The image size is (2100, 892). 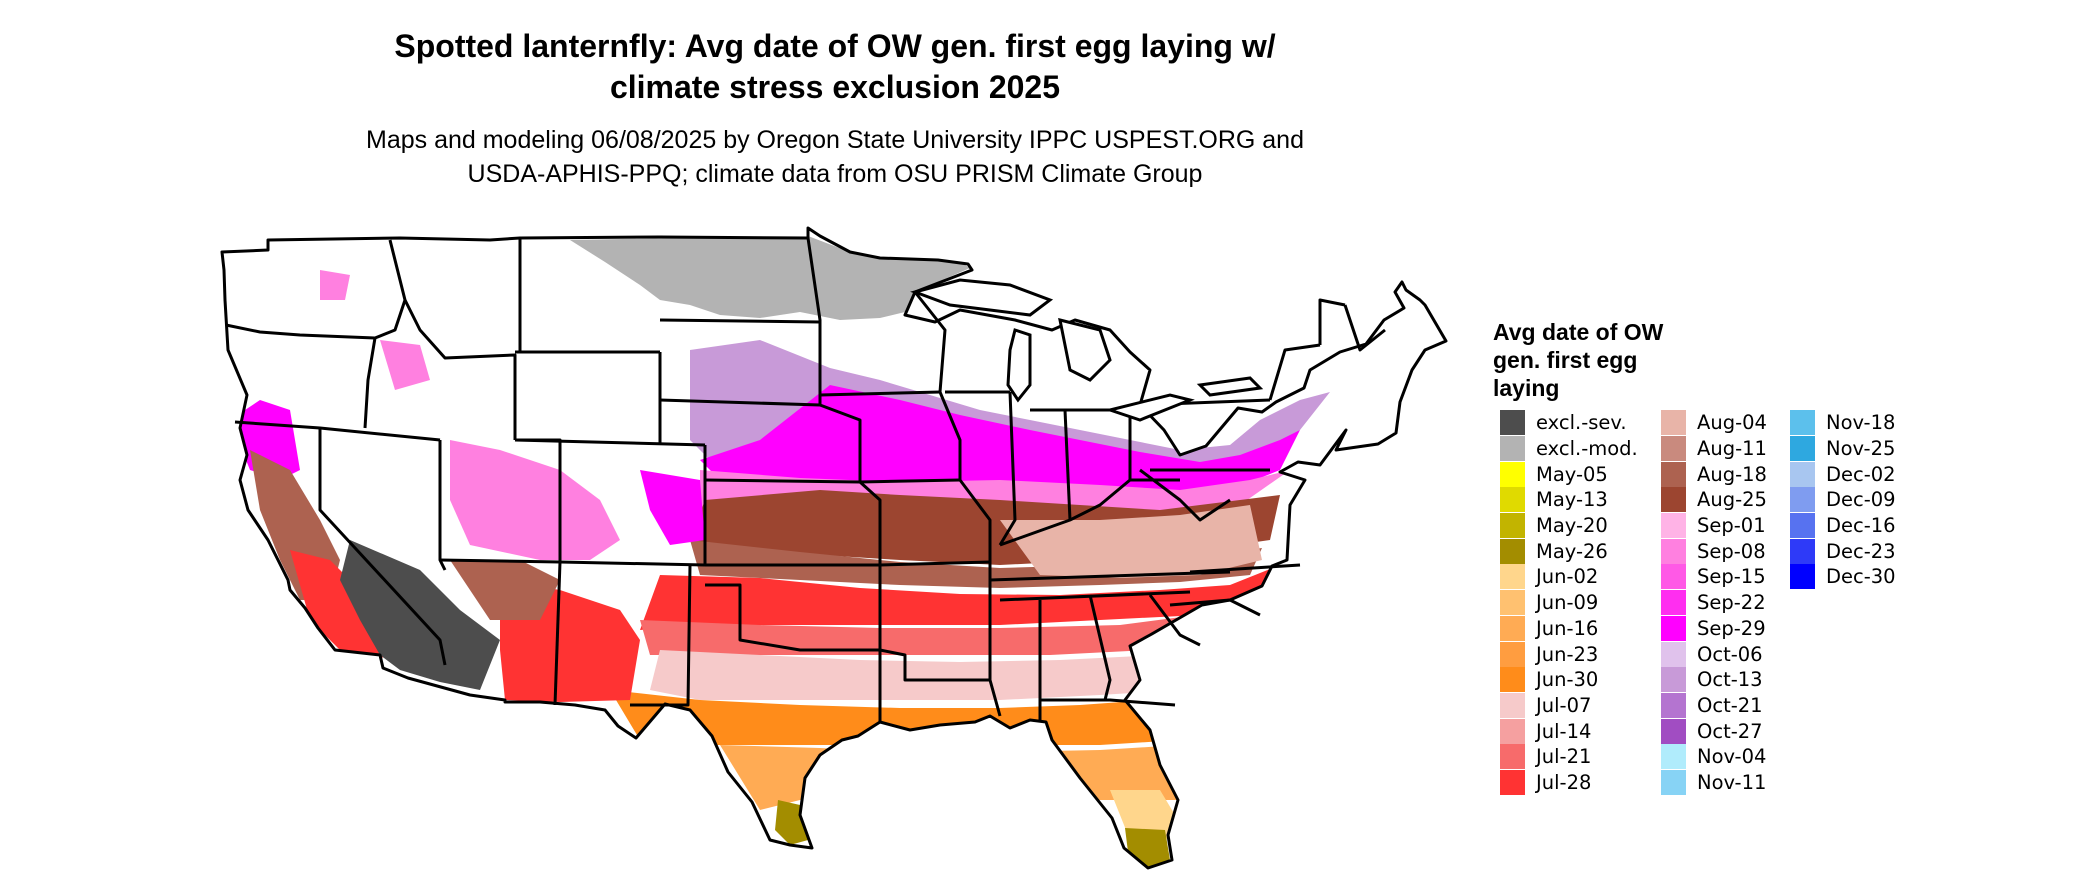 I want to click on legend-label: May-26, so click(x=1572, y=551).